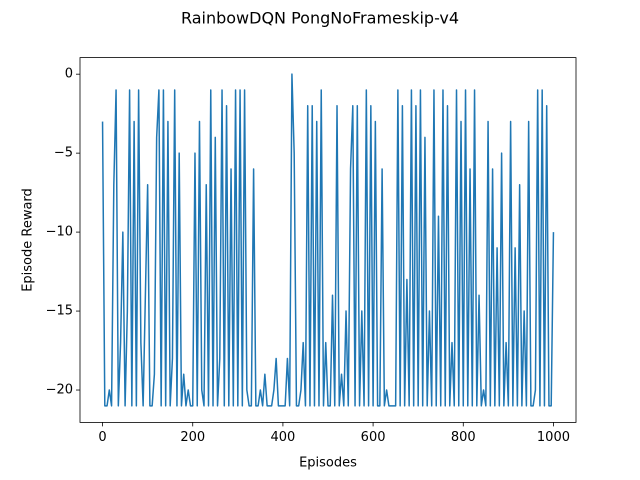 This screenshot has height=480, width=640. Describe the element at coordinates (282, 437) in the screenshot. I see `x-tick-label: 400` at that location.